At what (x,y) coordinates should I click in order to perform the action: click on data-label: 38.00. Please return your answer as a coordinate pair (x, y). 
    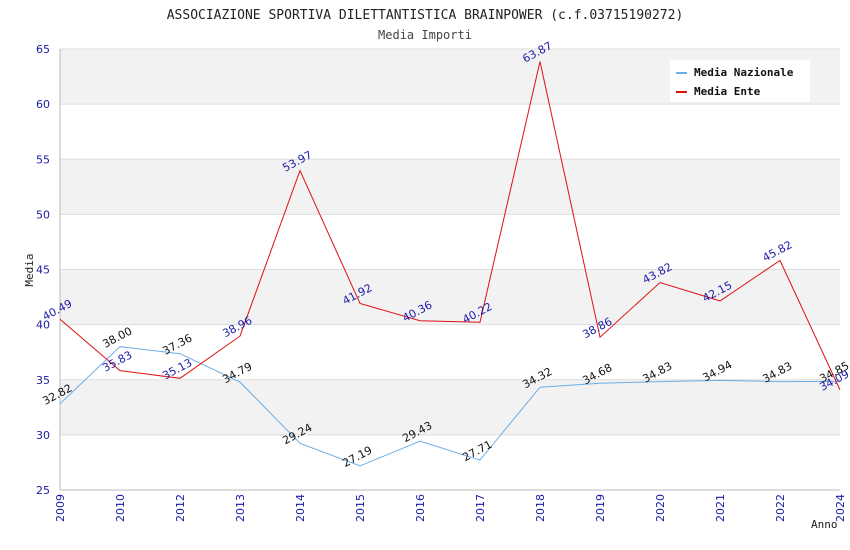
    Looking at the image, I should click on (117, 337).